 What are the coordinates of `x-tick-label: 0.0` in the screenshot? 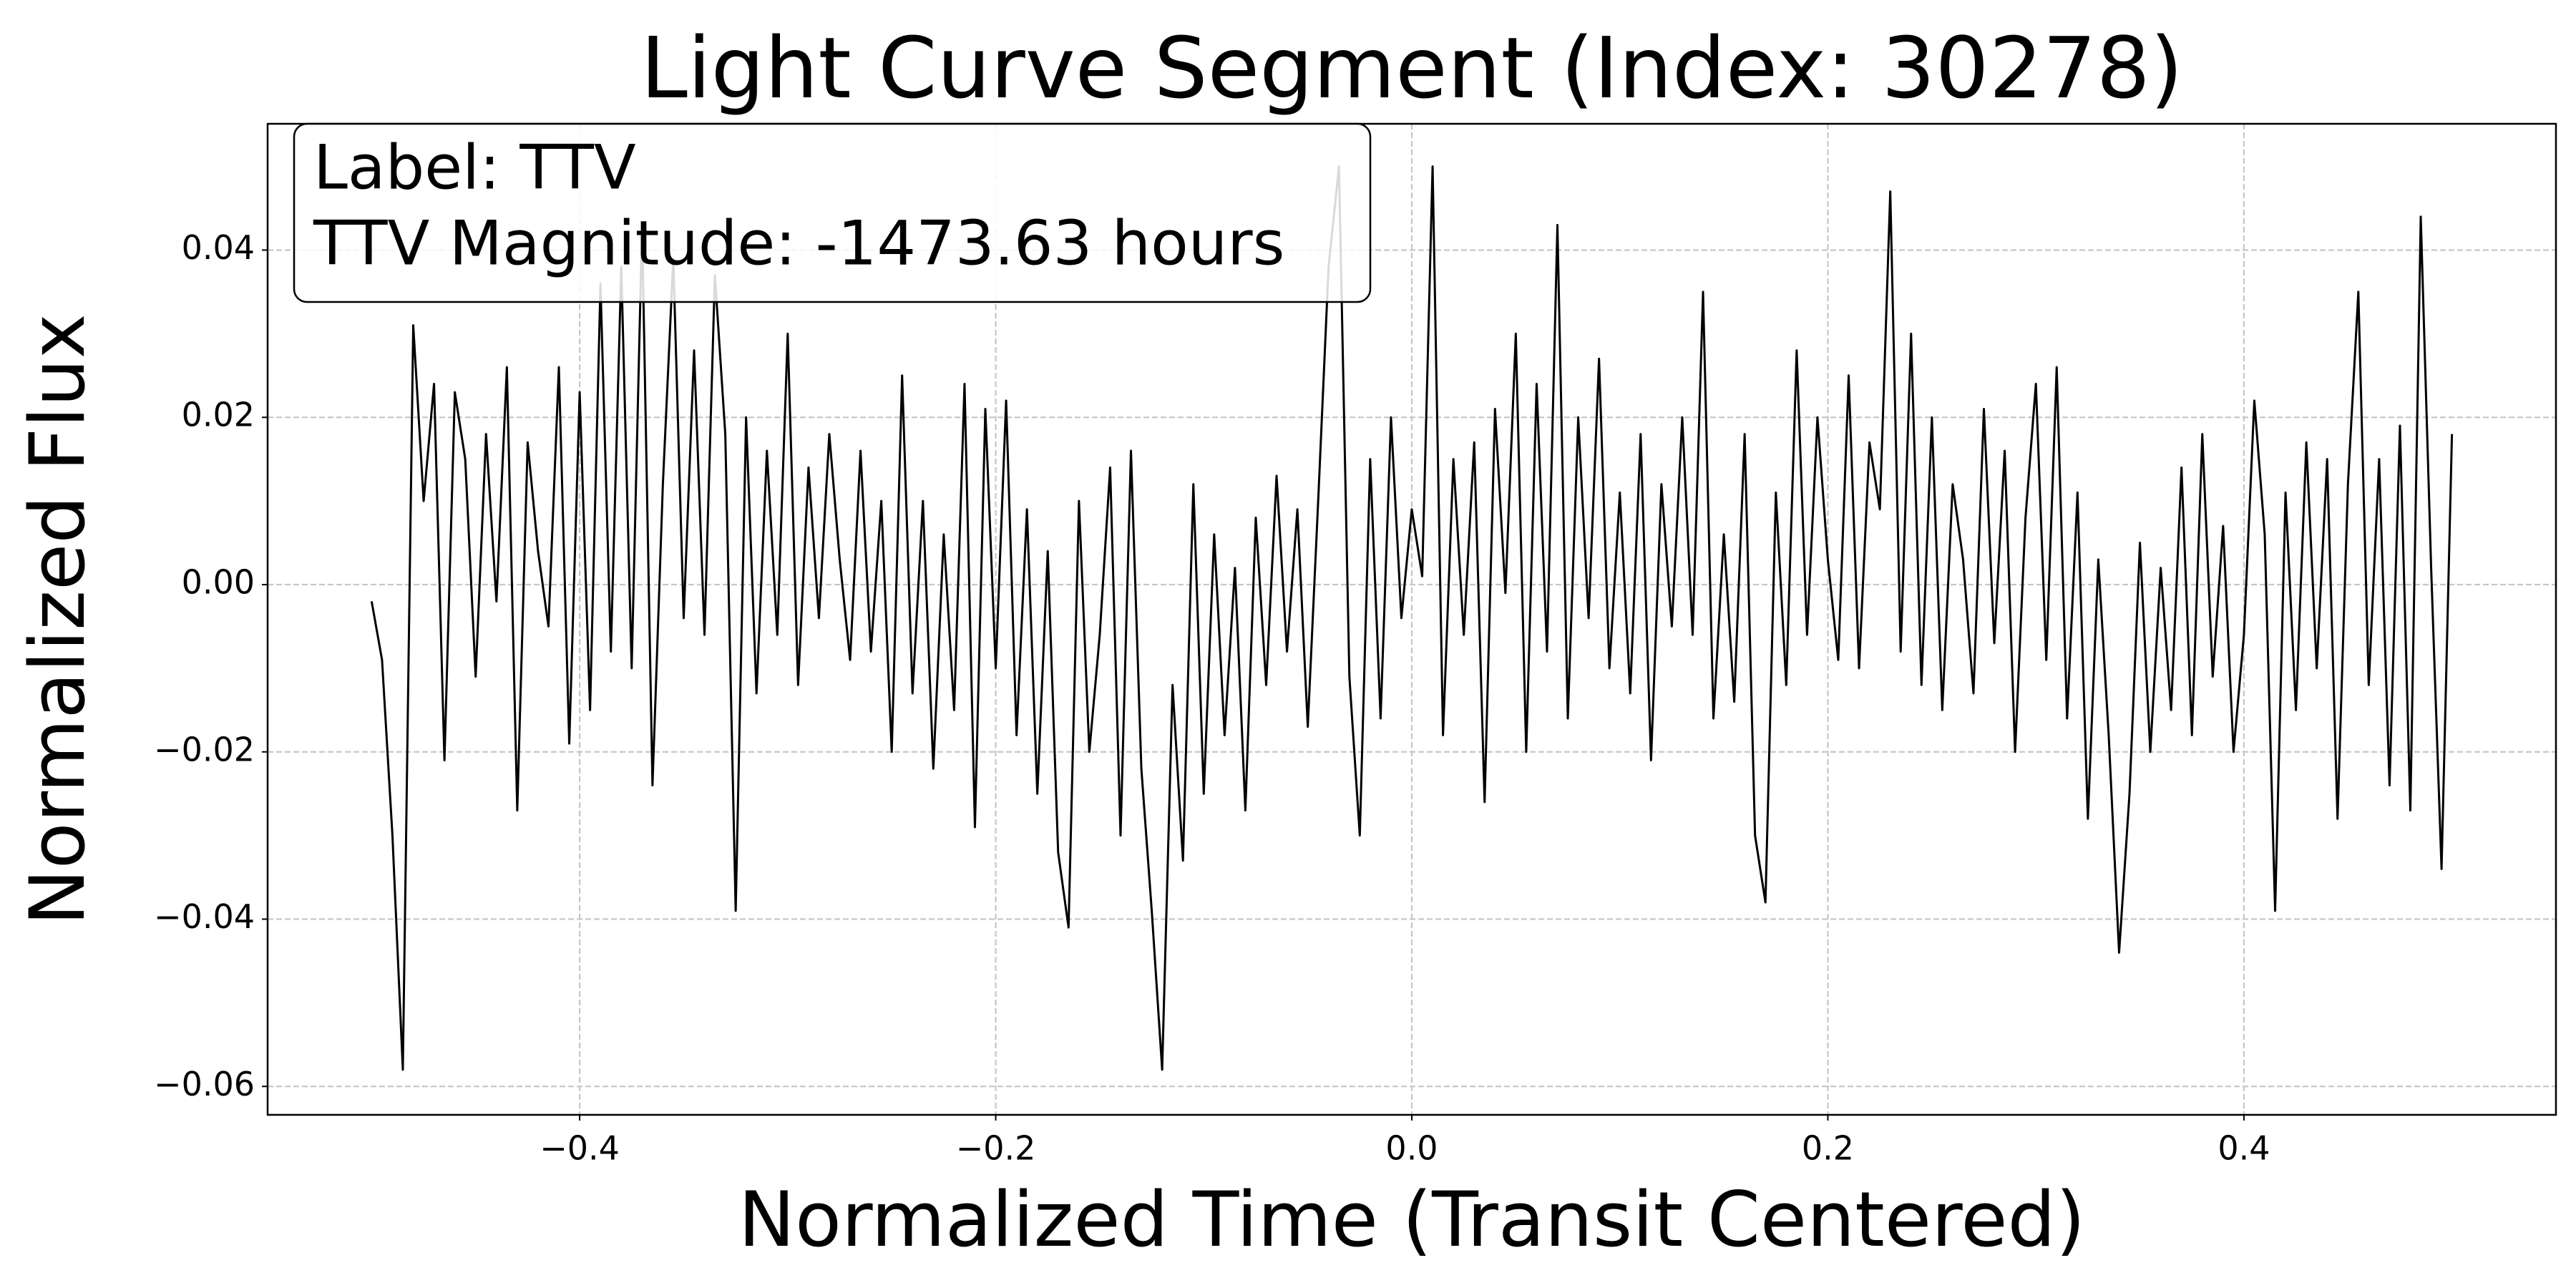 It's located at (1411, 1148).